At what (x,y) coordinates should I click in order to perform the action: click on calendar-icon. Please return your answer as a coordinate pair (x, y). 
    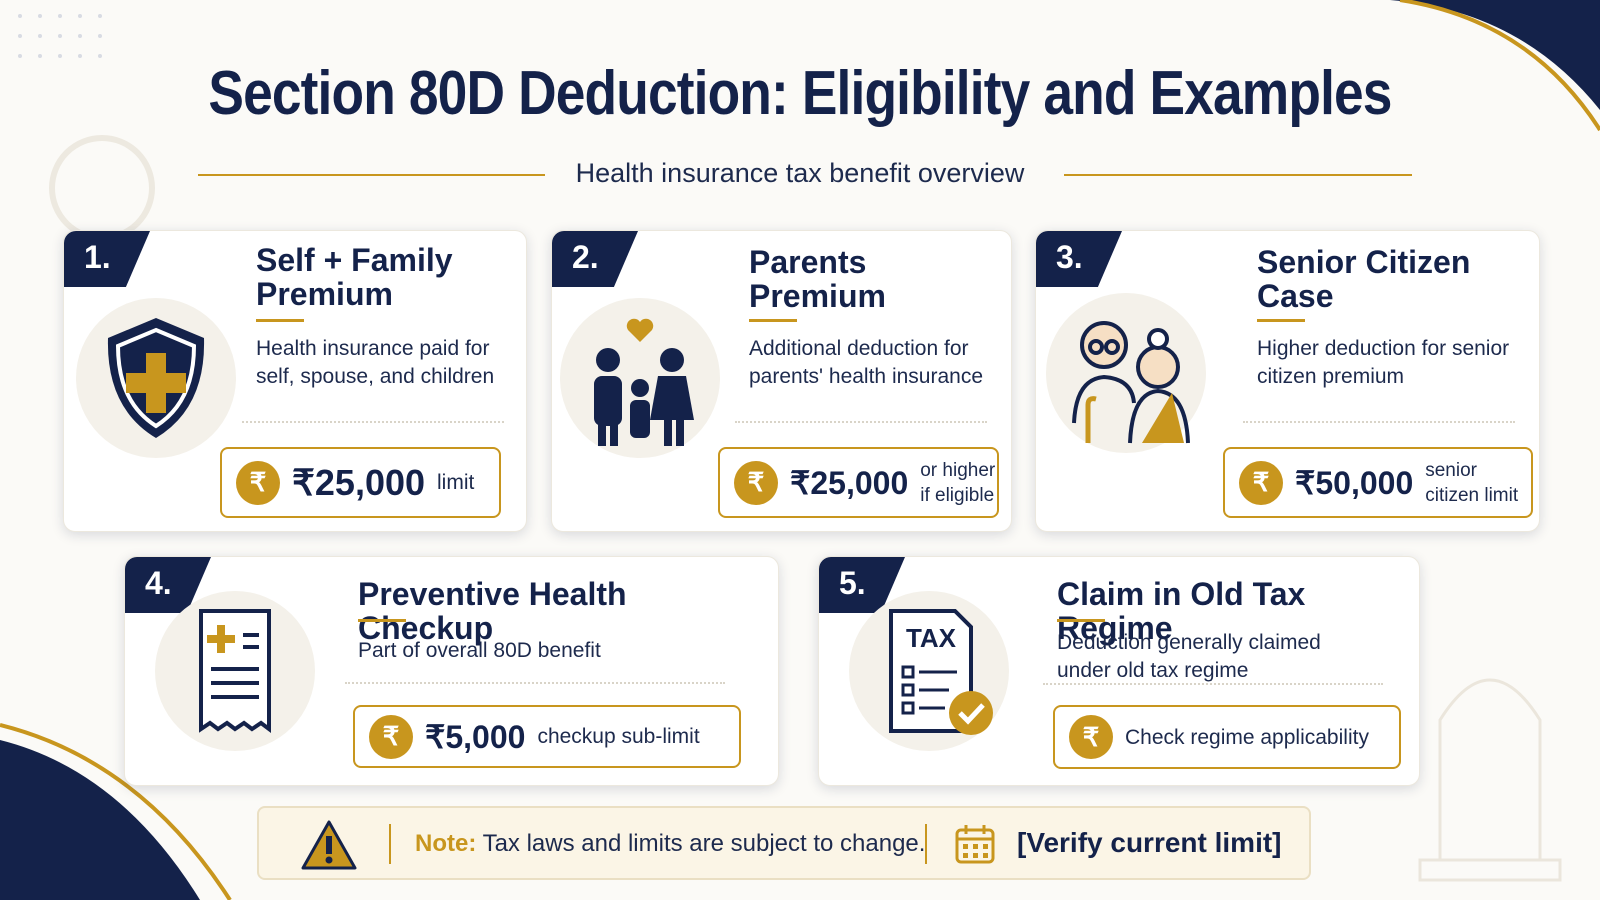
    Looking at the image, I should click on (975, 844).